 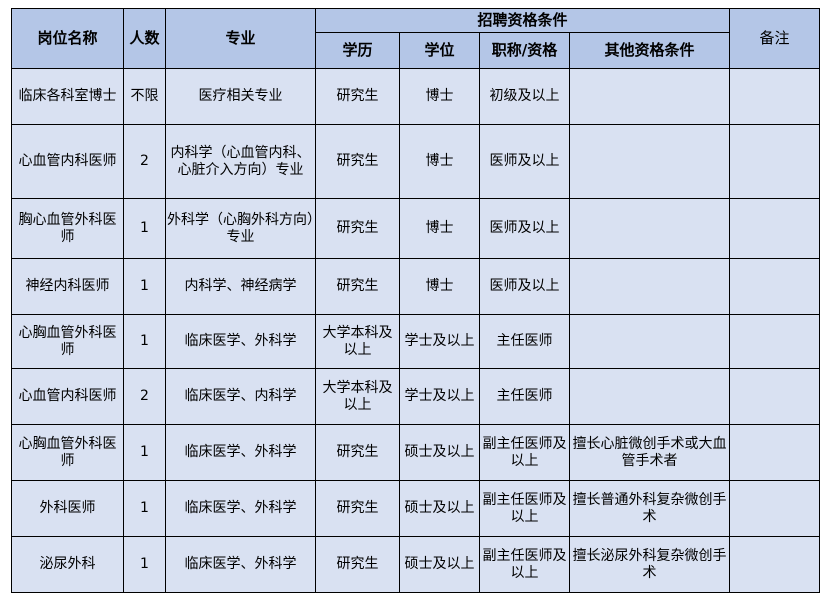 What do you see at coordinates (144, 38) in the screenshot?
I see `header-count: 人数` at bounding box center [144, 38].